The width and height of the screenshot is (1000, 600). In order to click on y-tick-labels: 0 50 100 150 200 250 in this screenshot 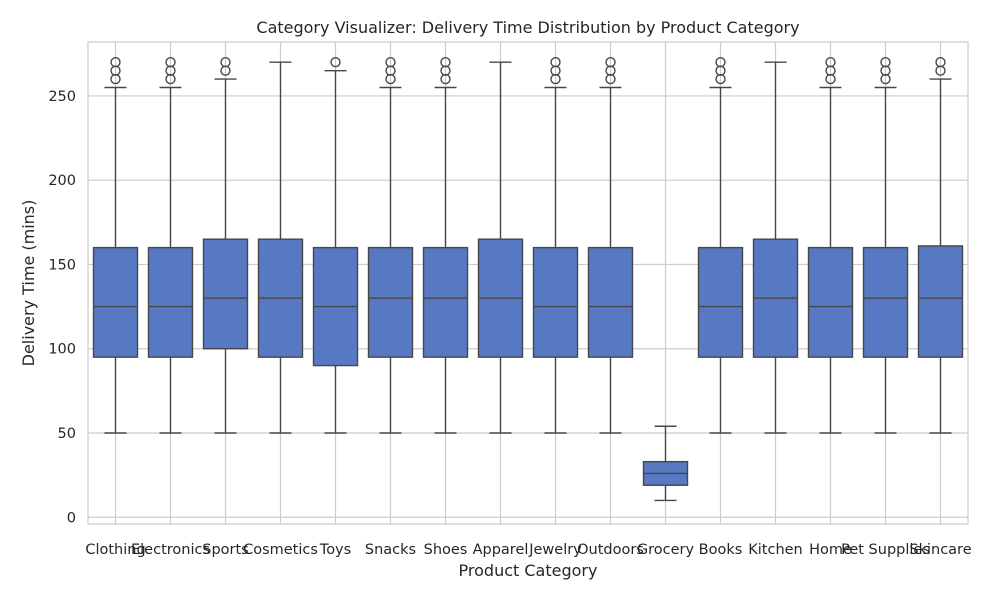, I will do `click(62, 307)`.